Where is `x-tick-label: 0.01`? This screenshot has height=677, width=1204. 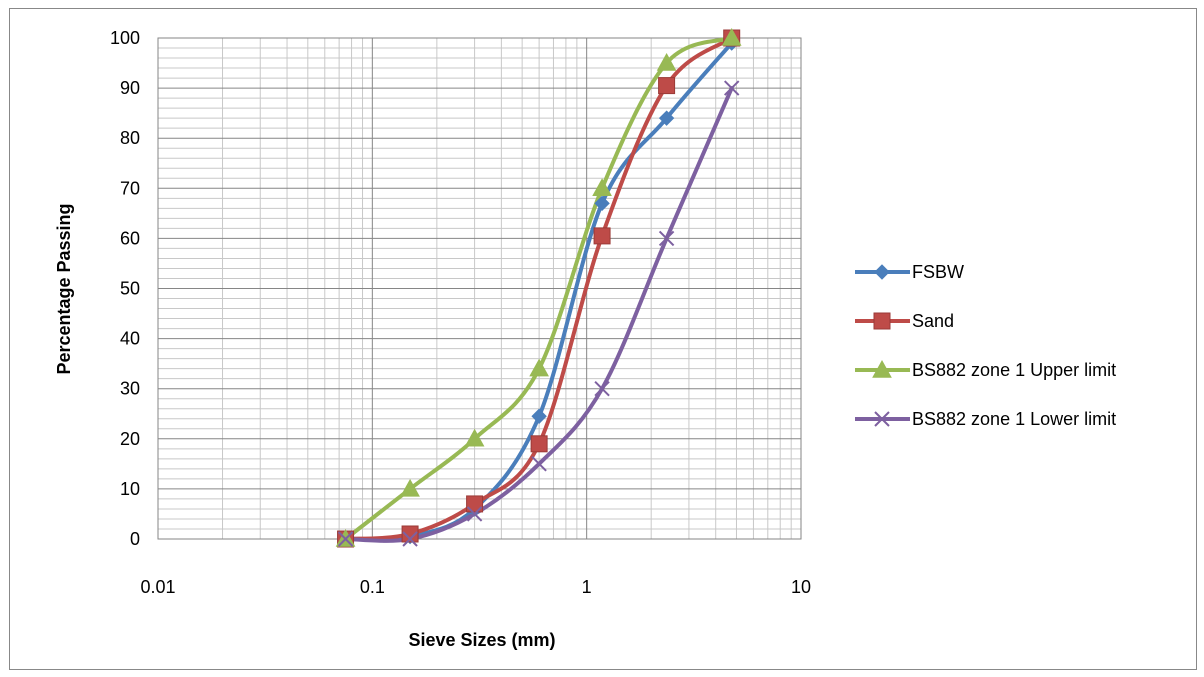
x-tick-label: 0.01 is located at coordinates (157, 587).